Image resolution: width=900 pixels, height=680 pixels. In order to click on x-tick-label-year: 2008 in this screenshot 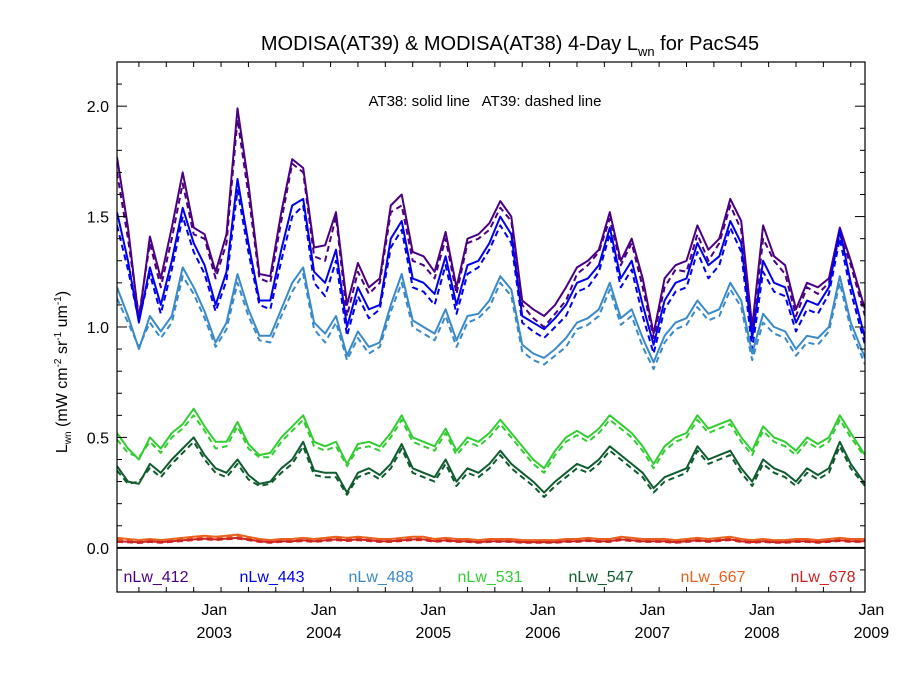, I will do `click(762, 633)`.